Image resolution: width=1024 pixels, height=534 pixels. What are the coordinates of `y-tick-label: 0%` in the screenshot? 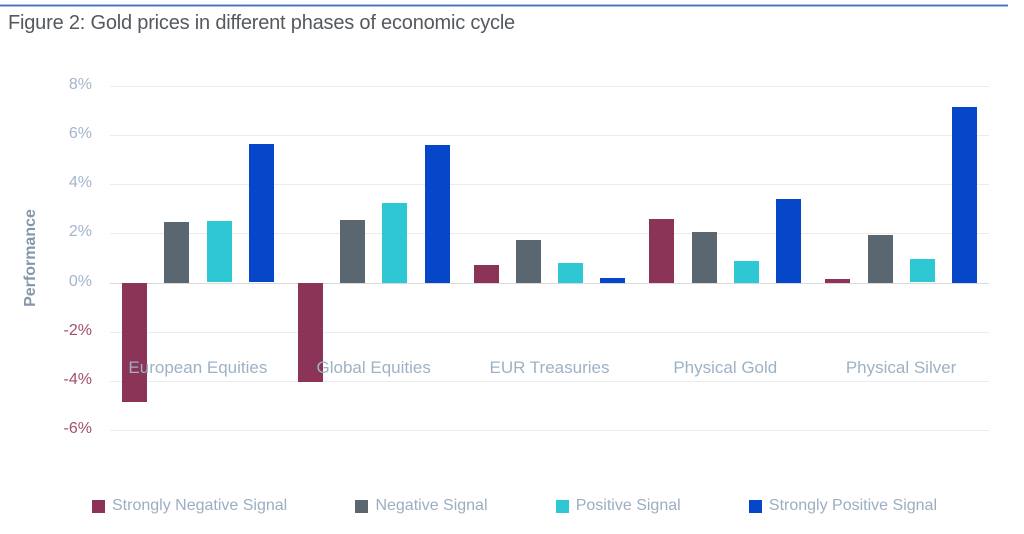 It's located at (80, 281).